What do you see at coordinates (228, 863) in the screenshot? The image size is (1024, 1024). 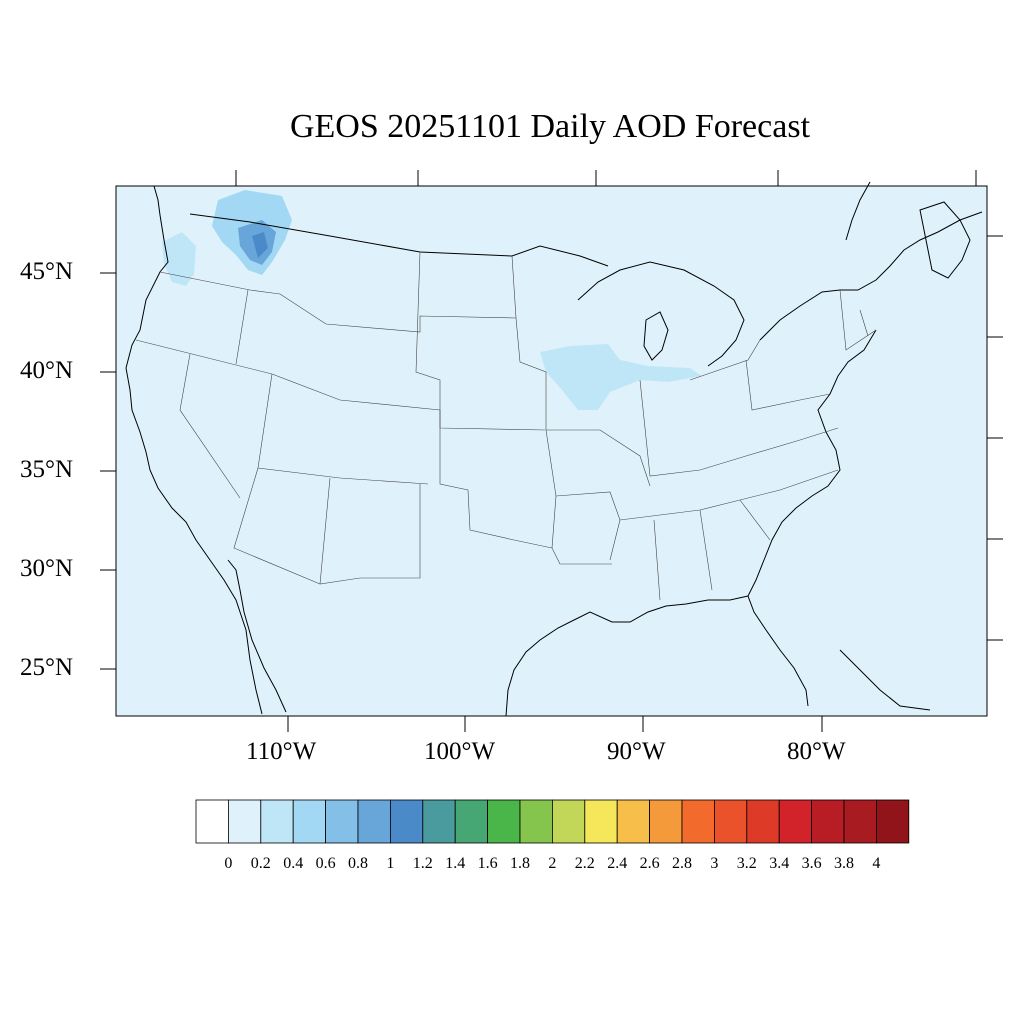 I see `colorbar-label: 0` at bounding box center [228, 863].